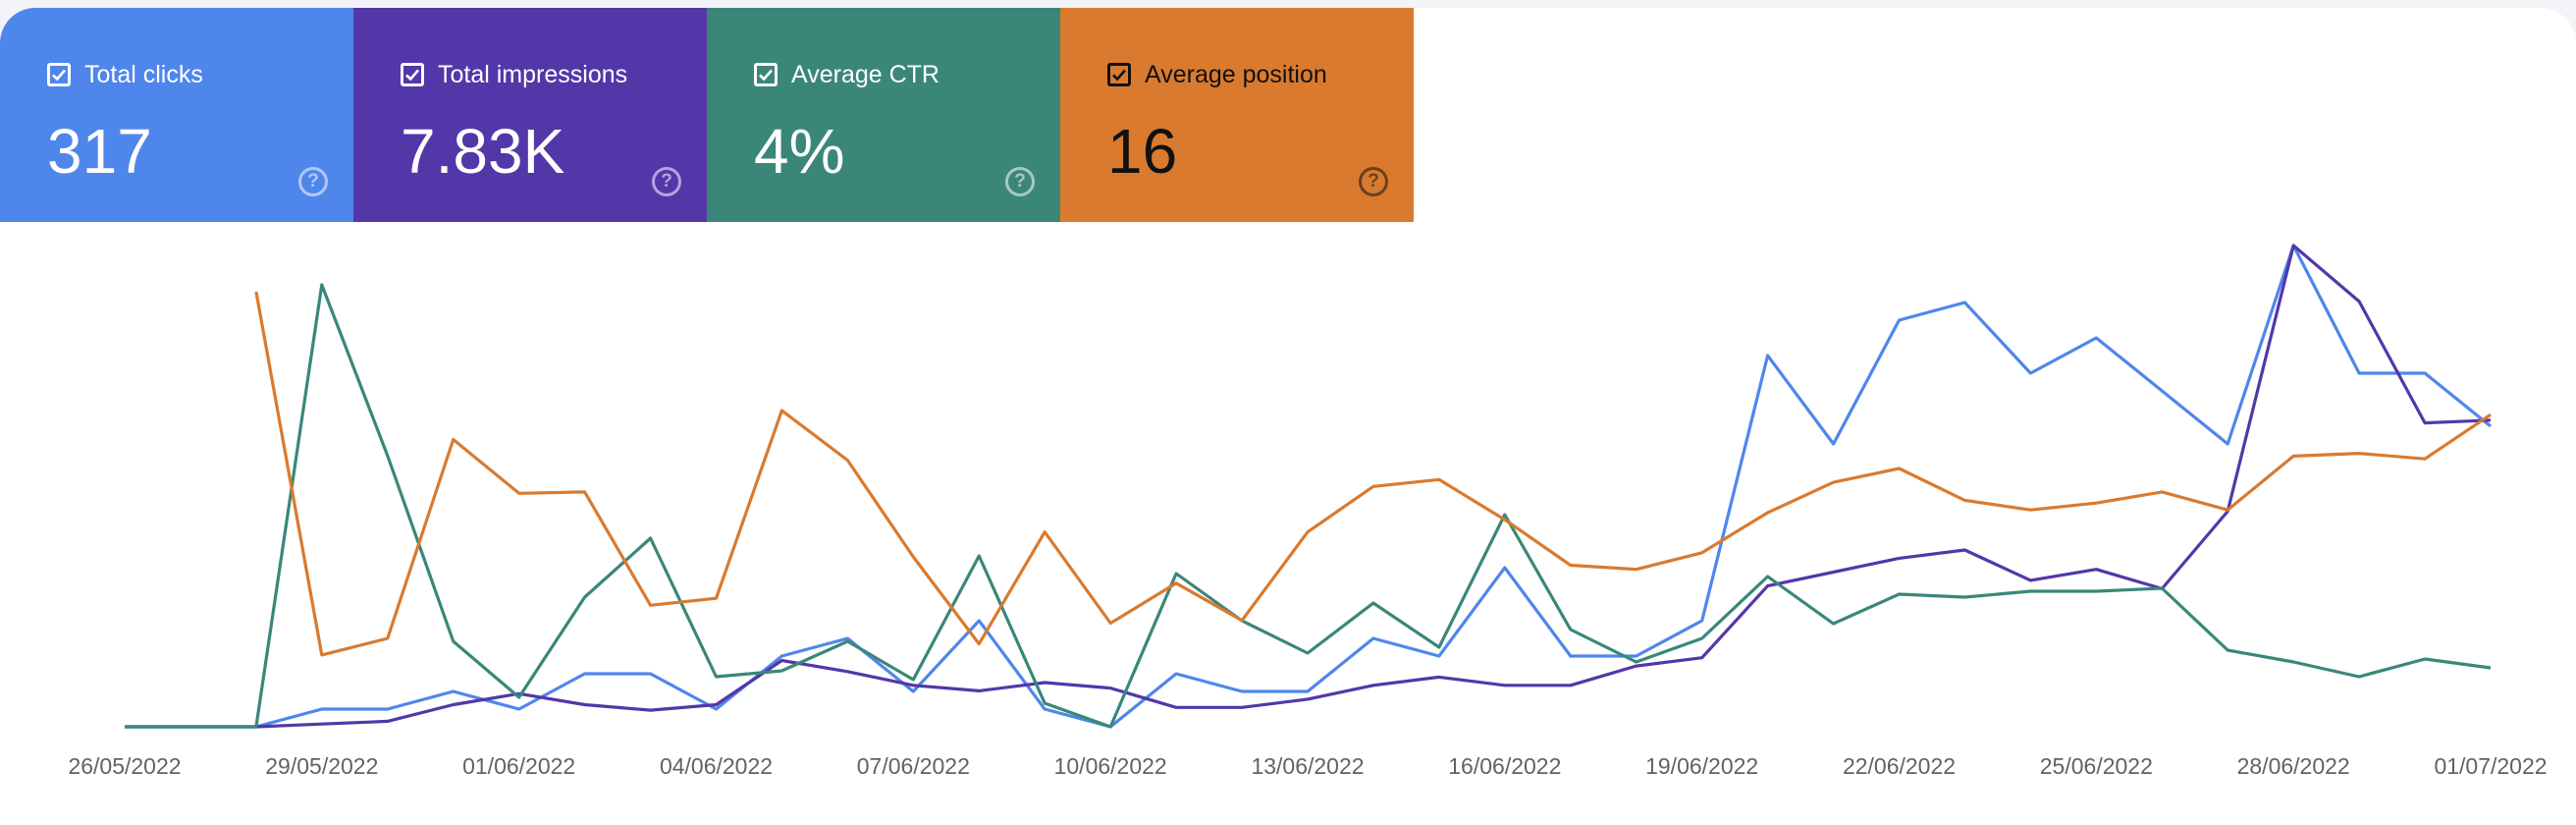 This screenshot has width=2576, height=825. What do you see at coordinates (2293, 766) in the screenshot?
I see `x-tick-label: 28/06/2022` at bounding box center [2293, 766].